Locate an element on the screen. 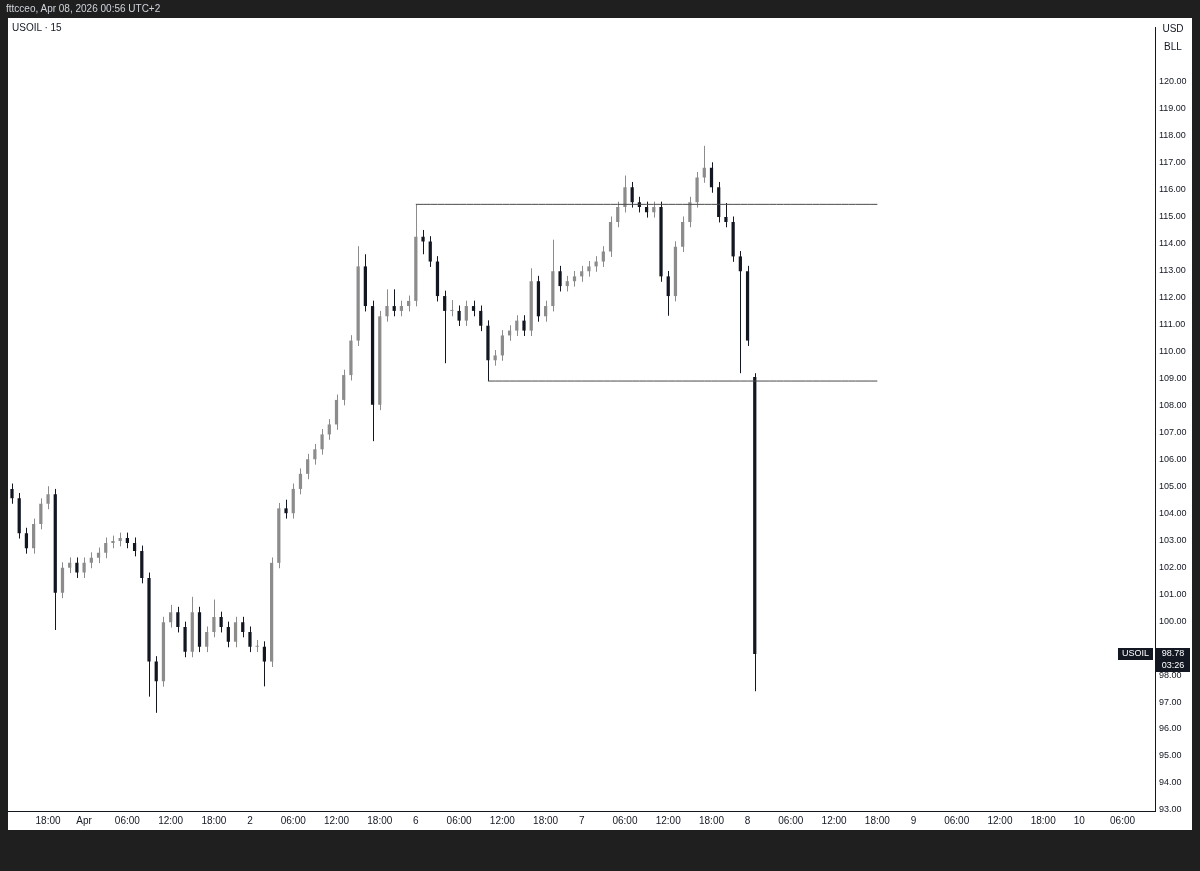  y-tick-label: 105.00 is located at coordinates (1173, 485).